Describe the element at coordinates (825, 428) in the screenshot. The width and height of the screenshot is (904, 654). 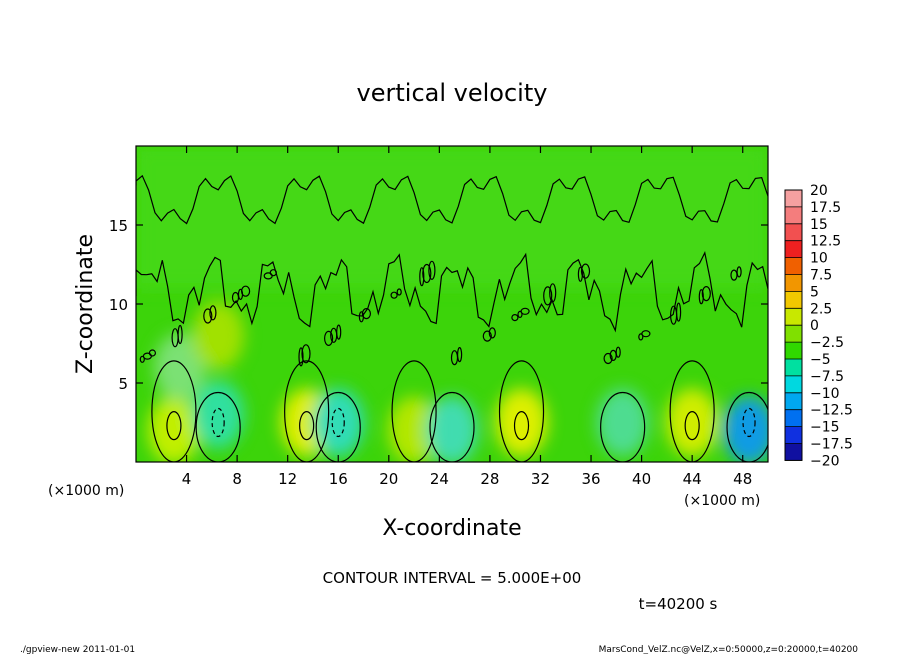
I see `colorbar-label: −15` at that location.